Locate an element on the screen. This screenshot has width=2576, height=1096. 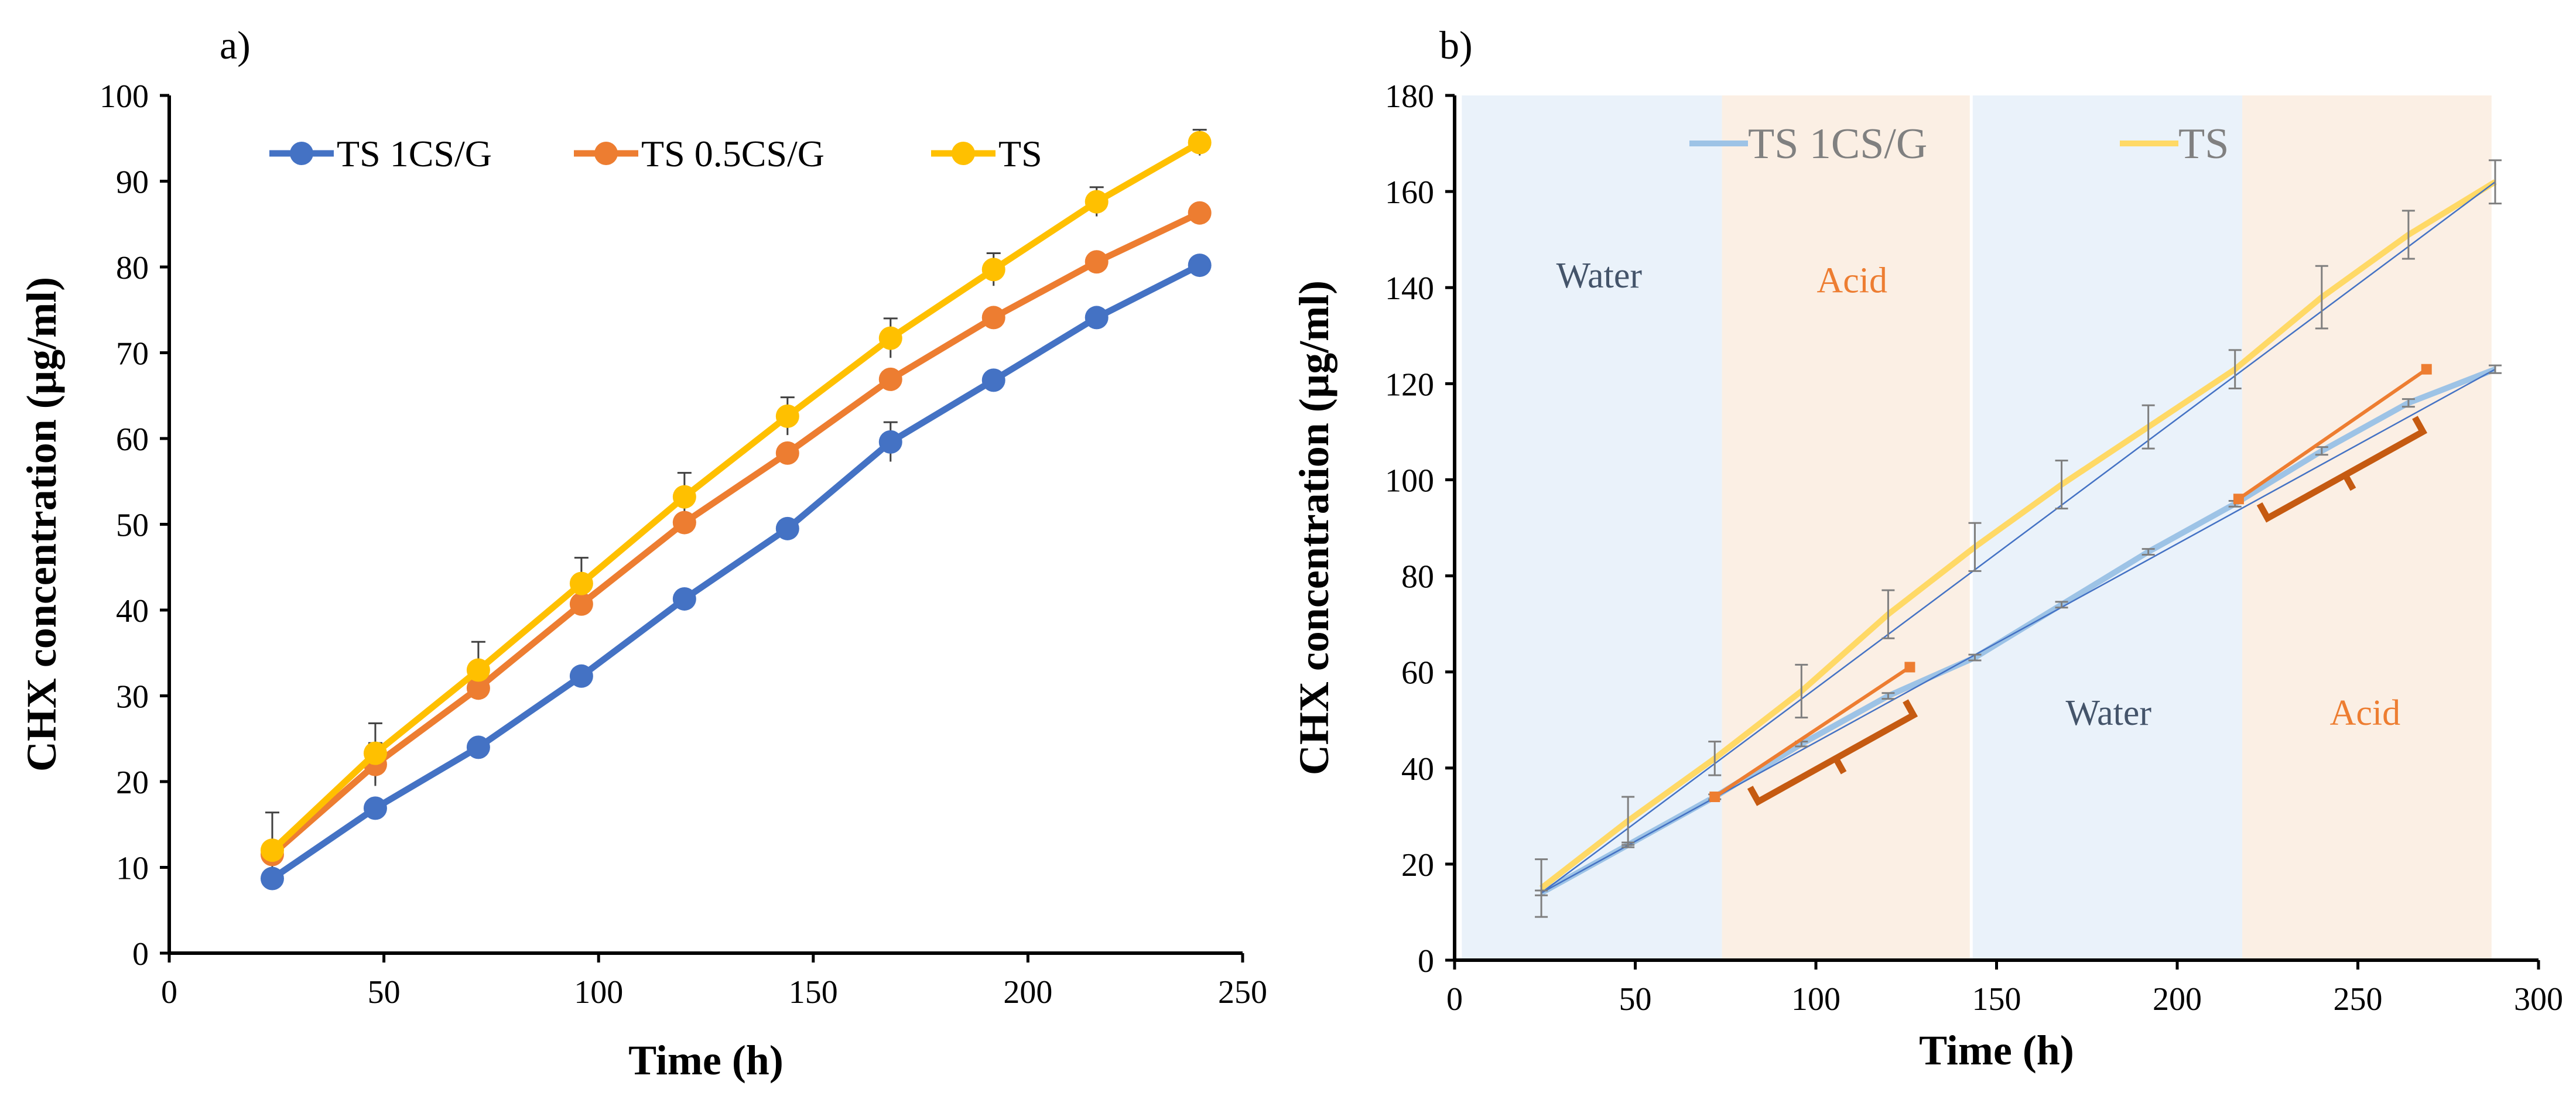
y-tick-label: 50 is located at coordinates (132, 526).